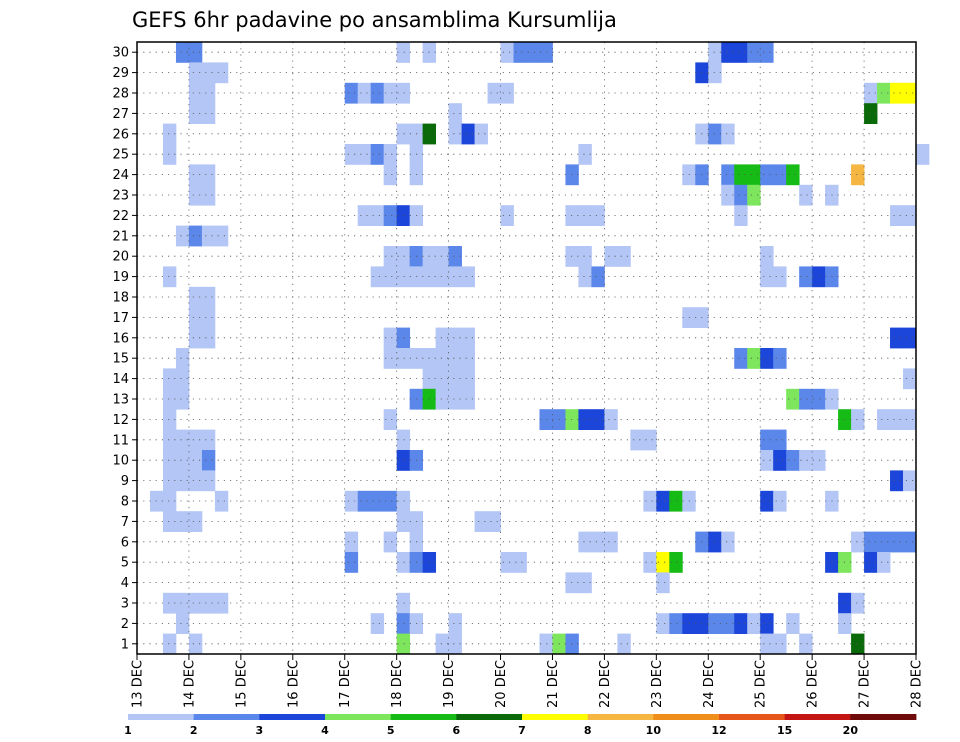 The image size is (960, 742). Describe the element at coordinates (125, 481) in the screenshot. I see `y-tick-label: 9` at that location.